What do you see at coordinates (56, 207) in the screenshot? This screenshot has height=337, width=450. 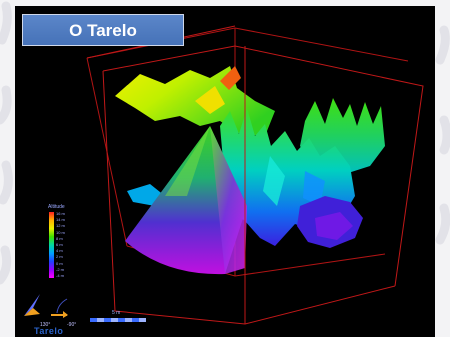 I see `legend-title: Altitude` at bounding box center [56, 207].